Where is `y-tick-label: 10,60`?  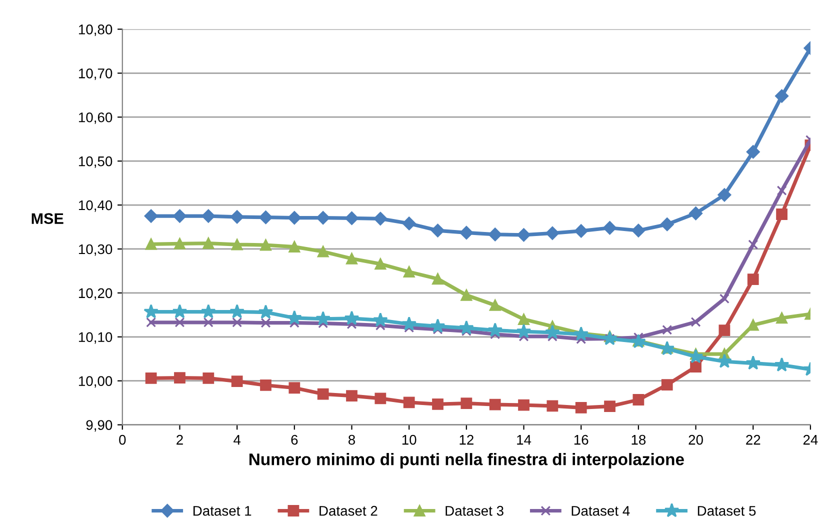
y-tick-label: 10,60 is located at coordinates (95, 118).